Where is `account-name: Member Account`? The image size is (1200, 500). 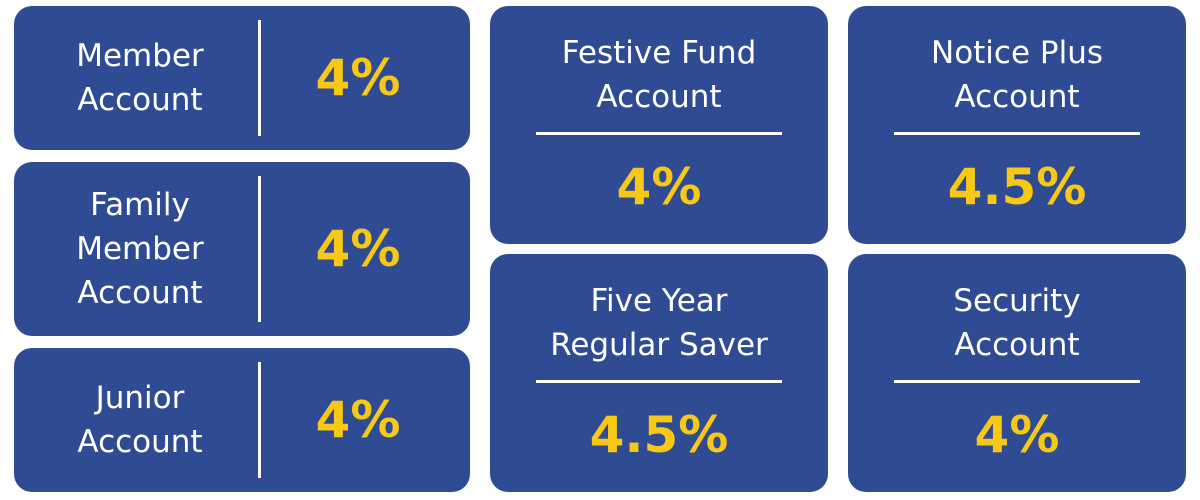
account-name: Member Account is located at coordinates (140, 78).